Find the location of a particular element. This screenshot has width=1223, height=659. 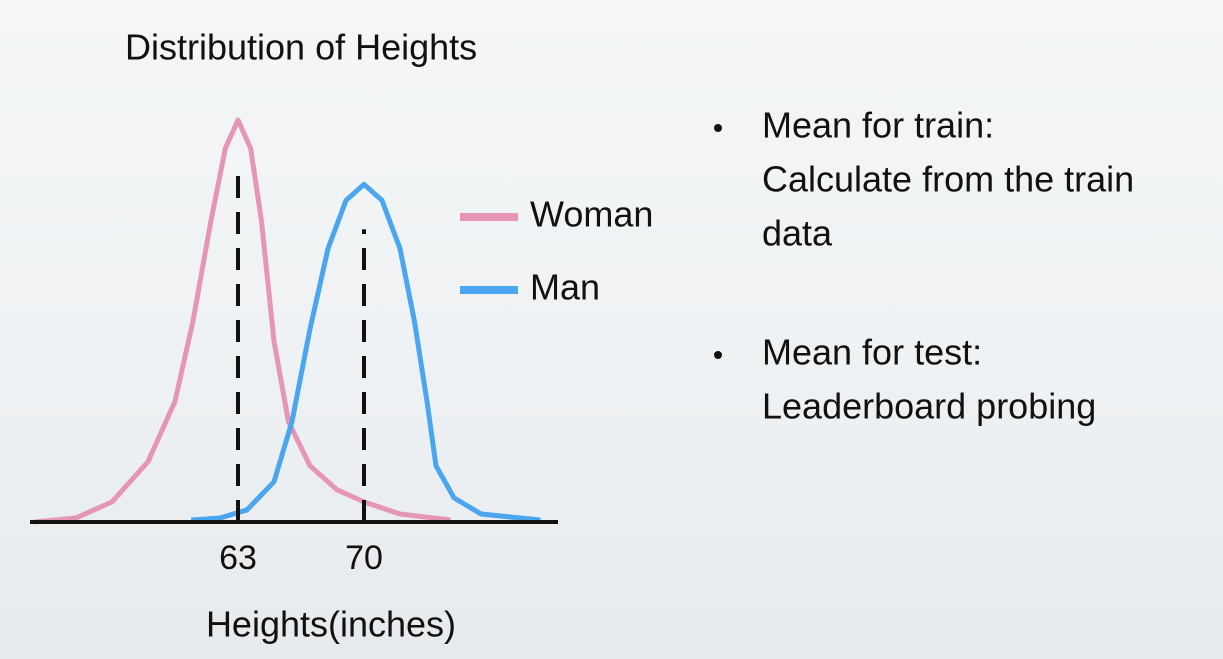

bullet-text: Leaderboard probing is located at coordinates (929, 406).